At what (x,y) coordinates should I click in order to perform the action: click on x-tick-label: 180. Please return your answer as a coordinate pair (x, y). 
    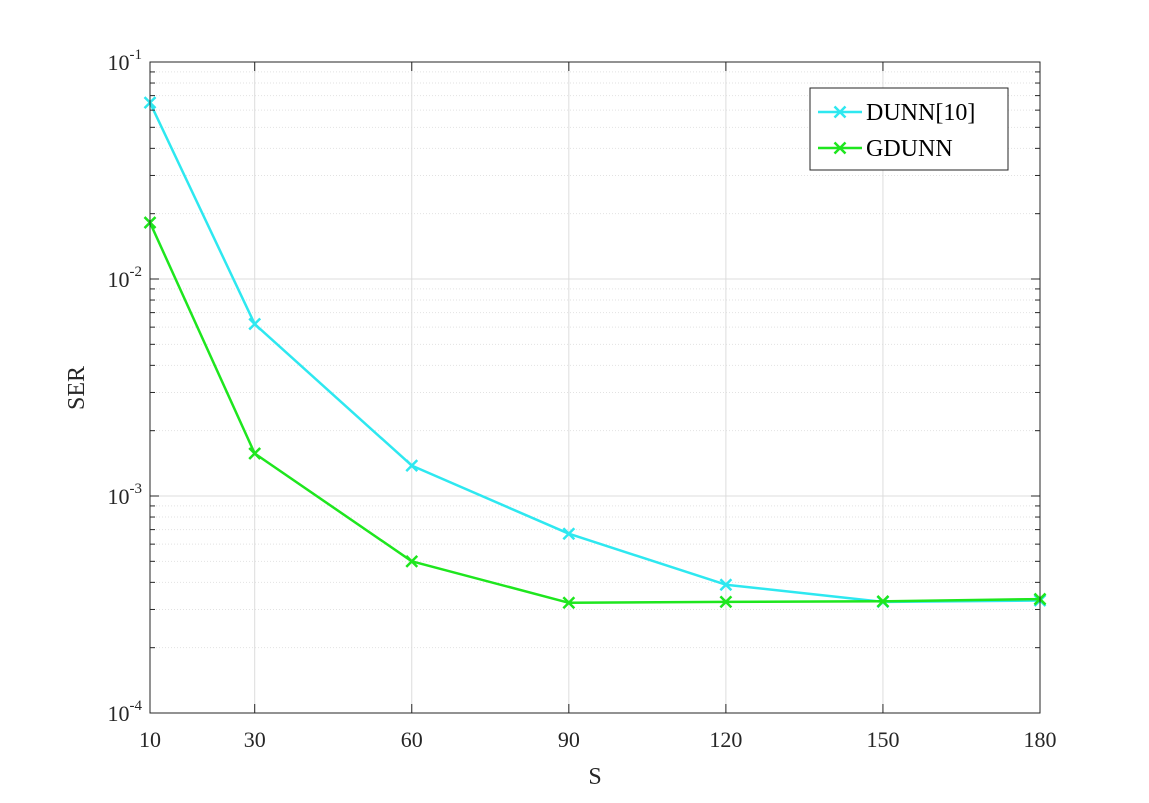
    Looking at the image, I should click on (1040, 739).